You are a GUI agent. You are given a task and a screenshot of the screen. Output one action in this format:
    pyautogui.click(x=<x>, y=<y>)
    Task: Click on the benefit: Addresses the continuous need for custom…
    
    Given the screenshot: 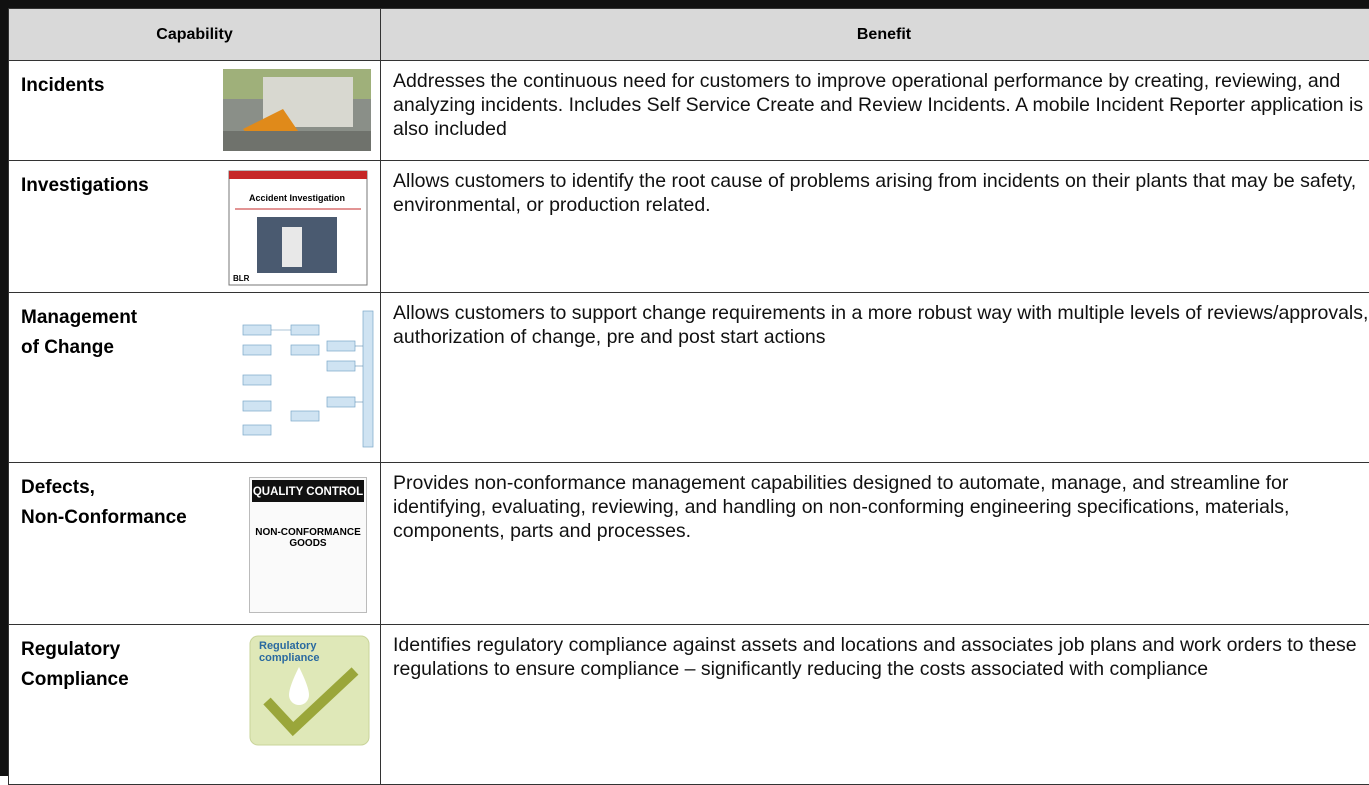 What is the action you would take?
    pyautogui.click(x=875, y=101)
    